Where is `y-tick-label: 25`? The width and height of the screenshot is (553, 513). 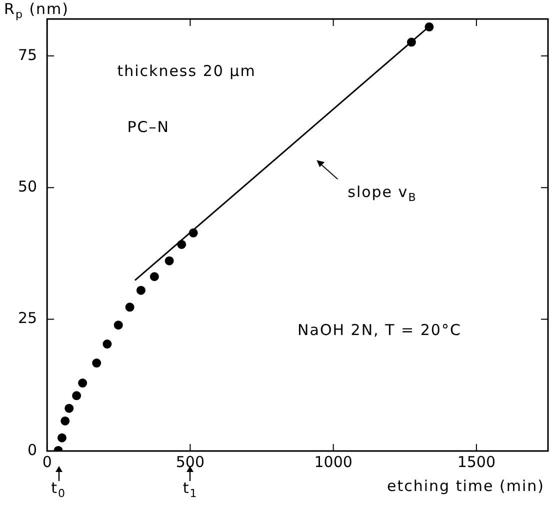 y-tick-label: 25 is located at coordinates (28, 318).